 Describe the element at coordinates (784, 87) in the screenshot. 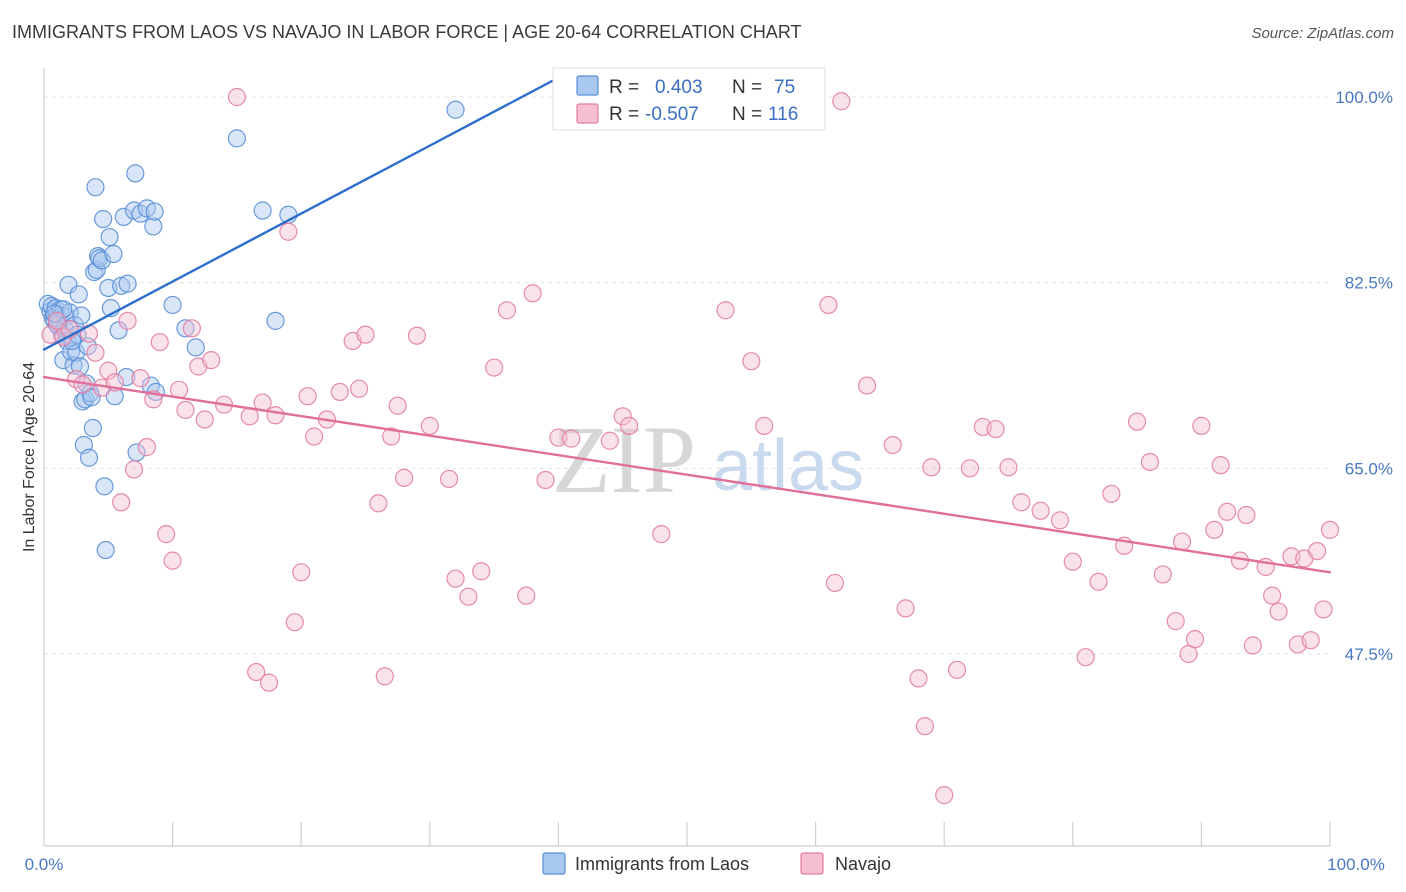

I see `legend-n-value-laos: 75` at that location.